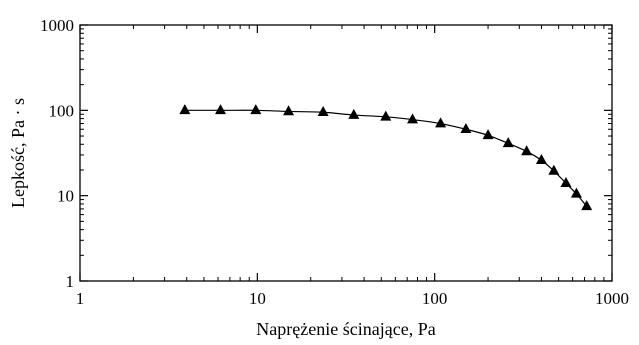 This screenshot has width=639, height=345. I want to click on y-tick-label: 1, so click(70, 281).